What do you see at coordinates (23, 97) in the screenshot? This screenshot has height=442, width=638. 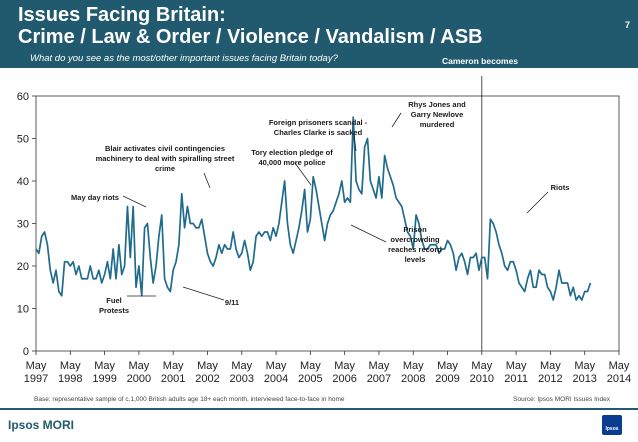 I see `y-tick-label: 60` at bounding box center [23, 97].